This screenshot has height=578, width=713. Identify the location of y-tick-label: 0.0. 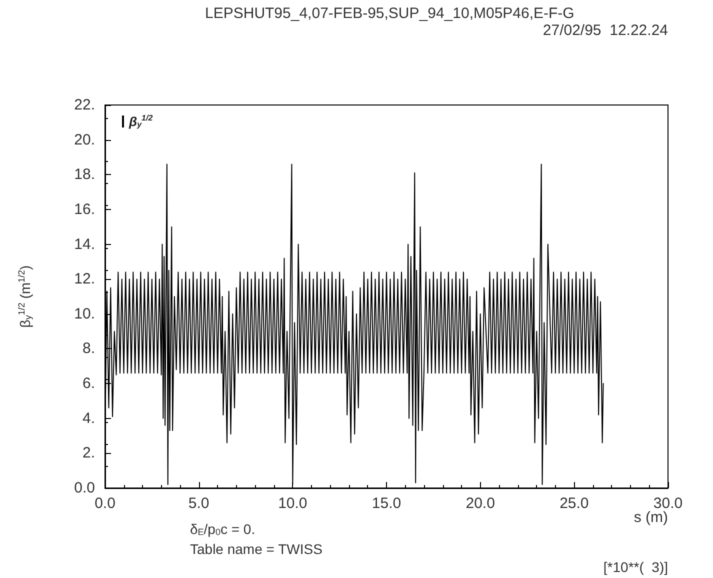
(84, 488).